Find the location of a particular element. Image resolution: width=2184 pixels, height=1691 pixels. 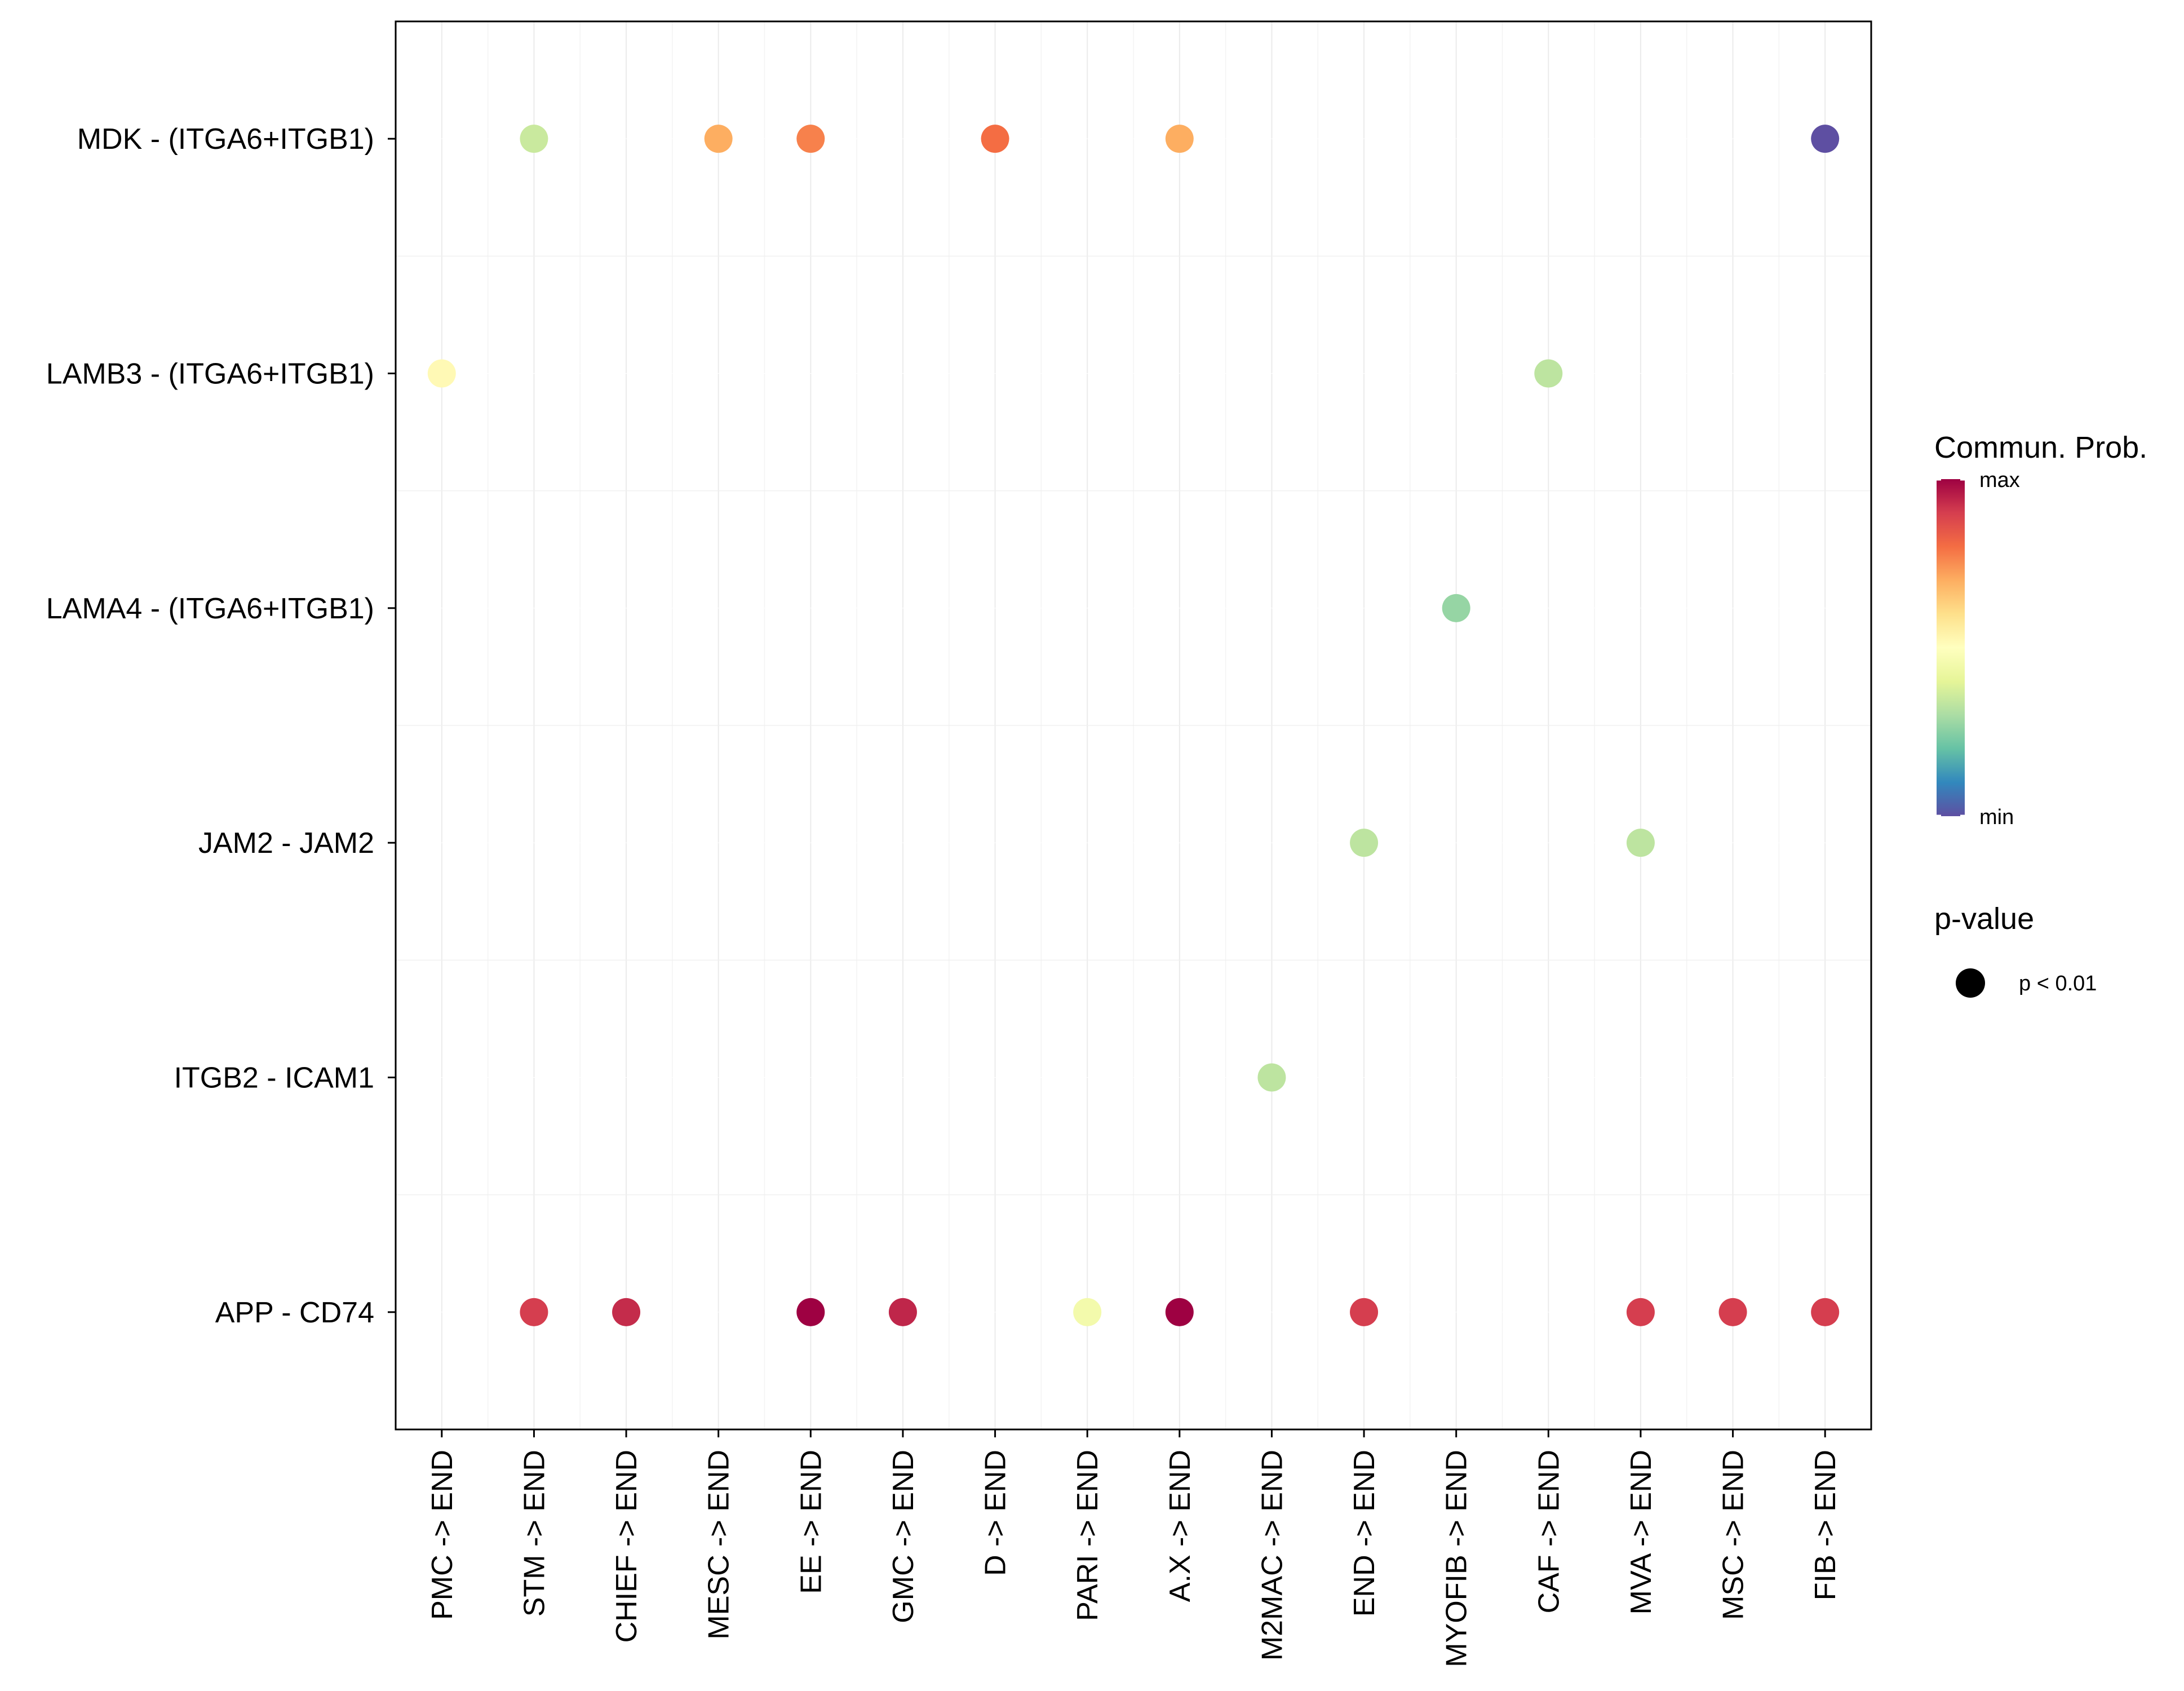

colorbar-max-label: max is located at coordinates (1999, 480).